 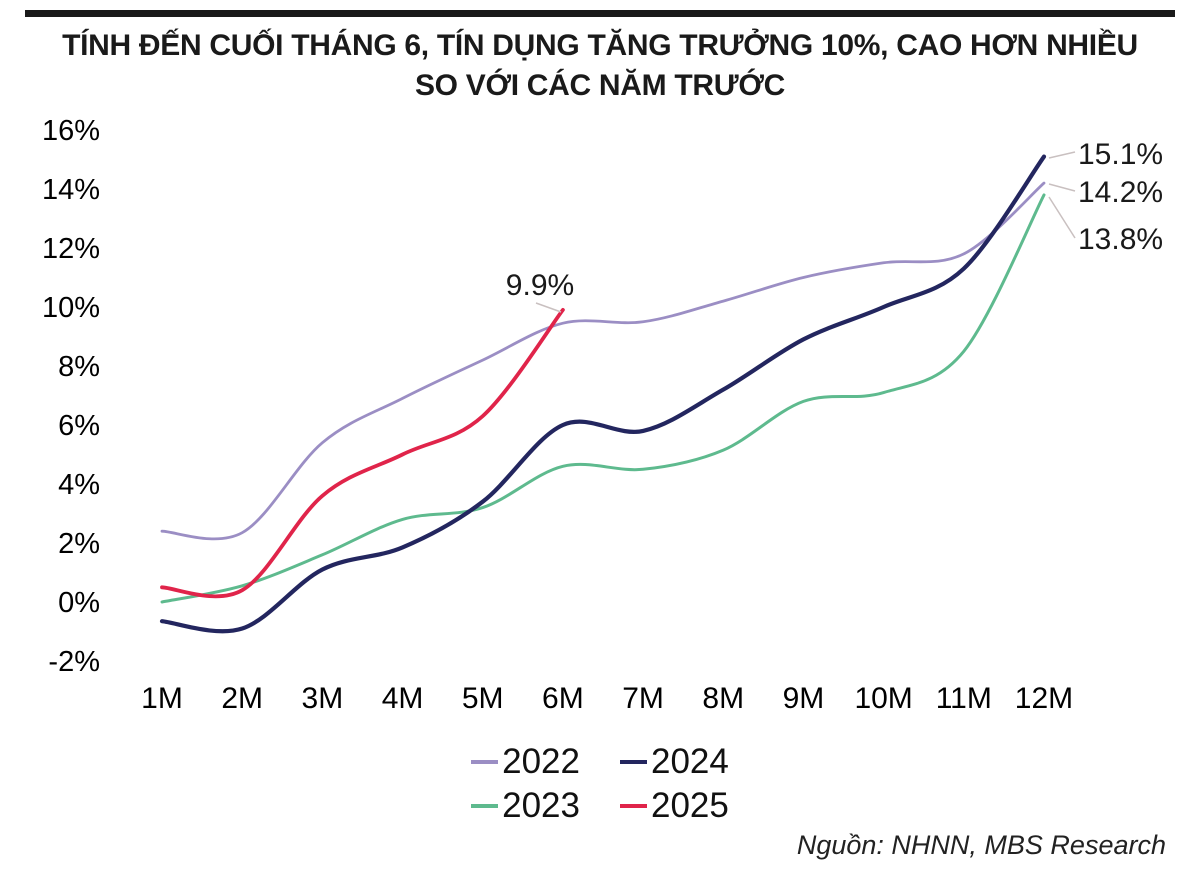 I want to click on y-axis-label-2%: 2%, so click(x=79, y=544).